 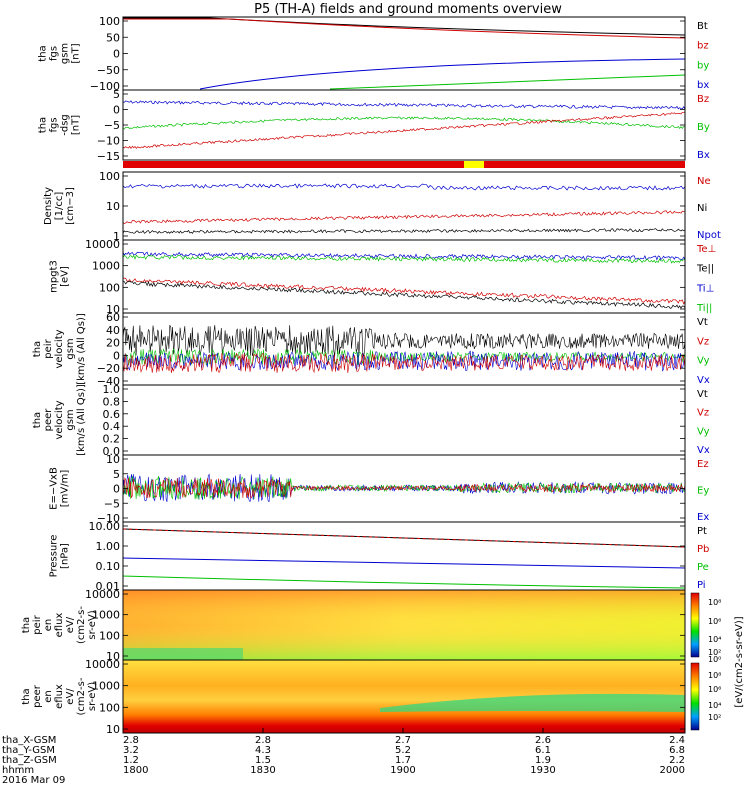 What do you see at coordinates (702, 26) in the screenshot?
I see `legend-Bt: Bt` at bounding box center [702, 26].